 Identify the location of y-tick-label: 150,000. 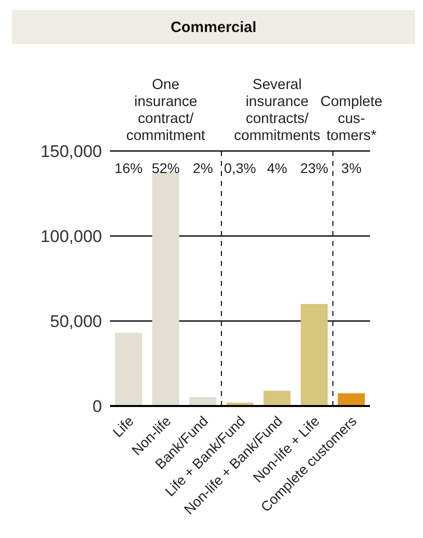
(71, 152).